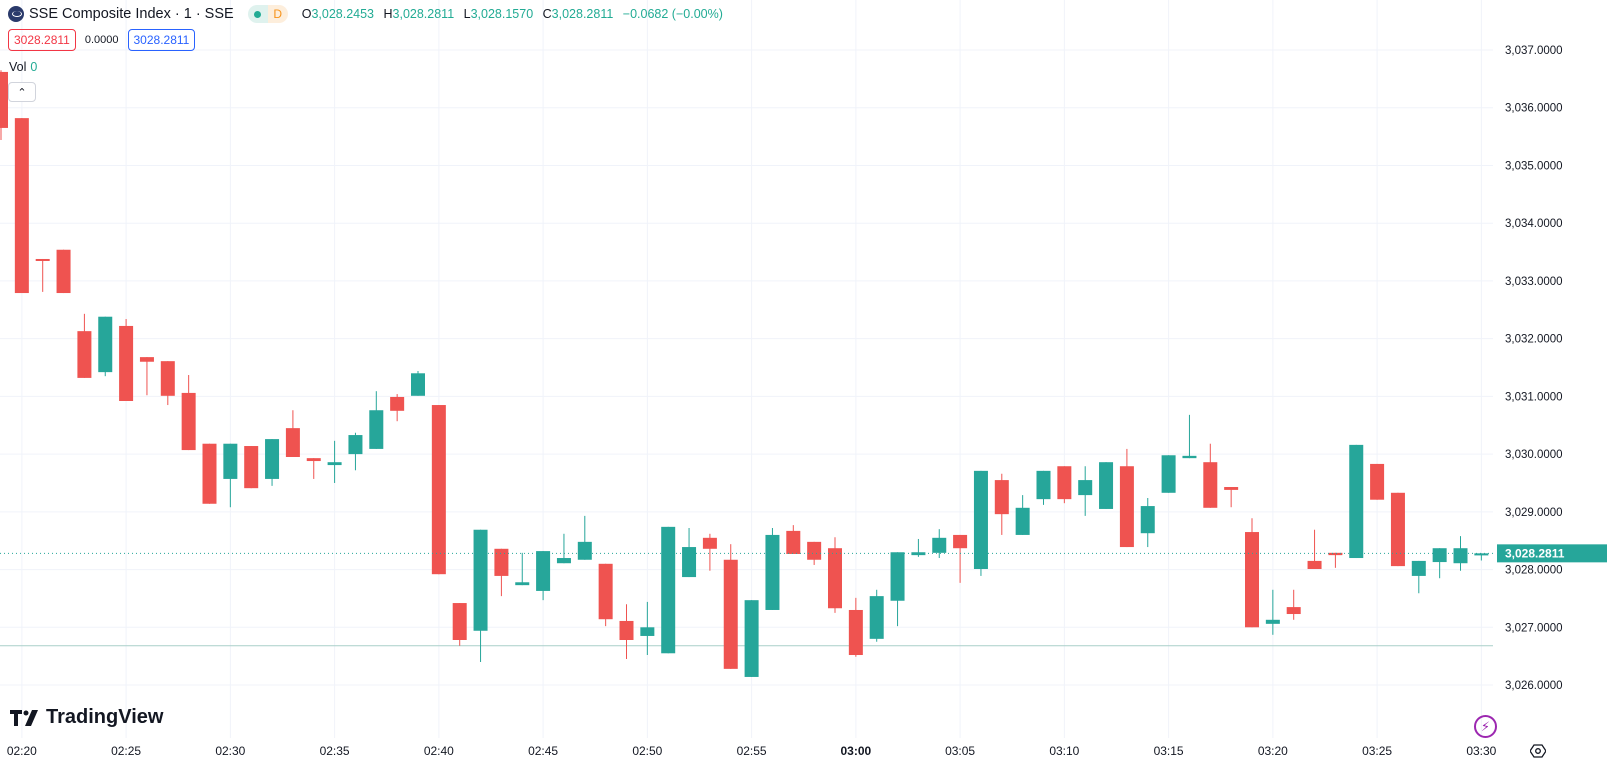 This screenshot has width=1607, height=782. What do you see at coordinates (277, 14) in the screenshot?
I see `data-badge: D` at bounding box center [277, 14].